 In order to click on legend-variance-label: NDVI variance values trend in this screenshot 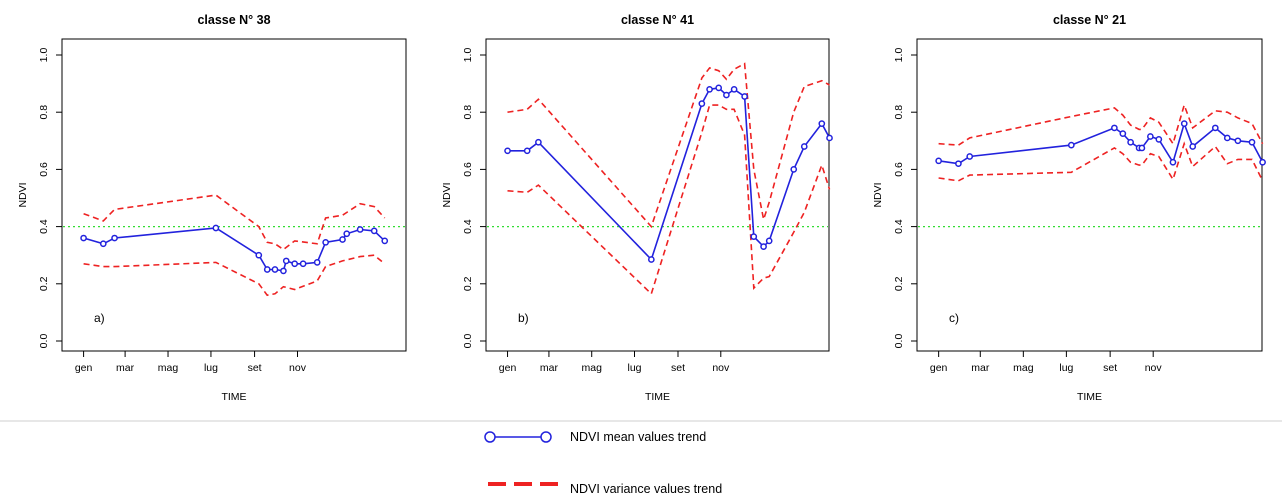, I will do `click(646, 489)`.